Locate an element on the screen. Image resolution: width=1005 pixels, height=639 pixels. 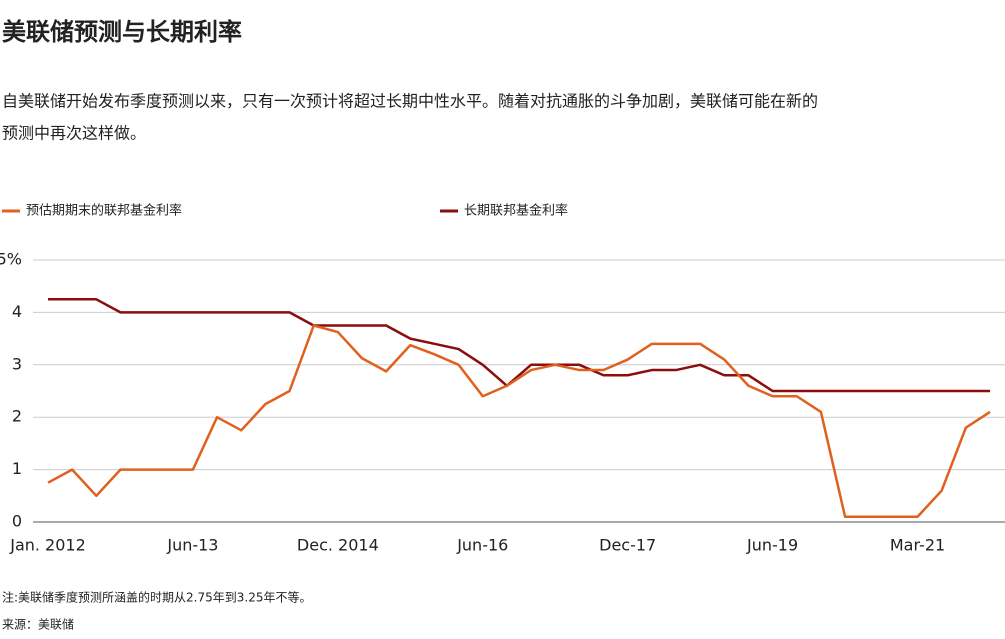
note: 注:美联储季度预测所涵盖的时期从2.75年到3.25年不等。 is located at coordinates (156, 597).